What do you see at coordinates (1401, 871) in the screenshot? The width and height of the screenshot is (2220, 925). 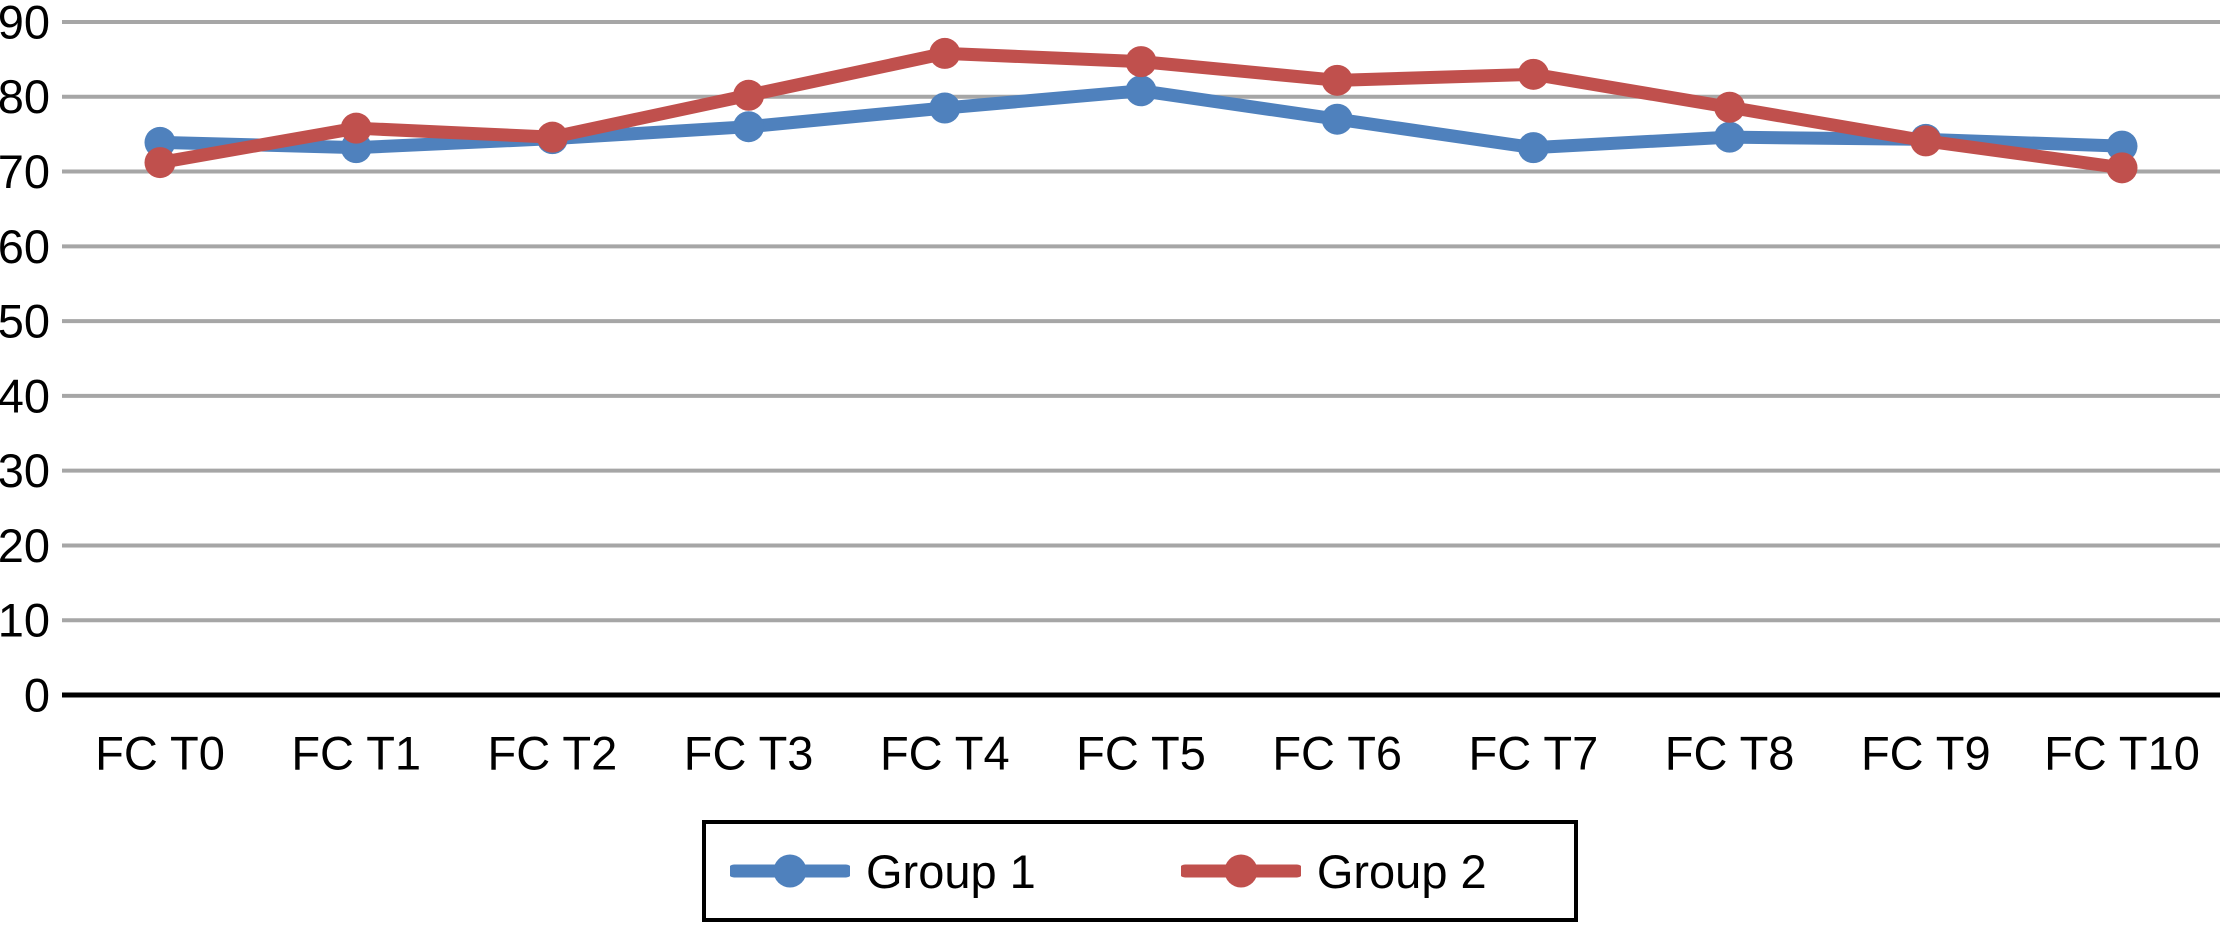 I see `legend-label-group-2: Group 2` at bounding box center [1401, 871].